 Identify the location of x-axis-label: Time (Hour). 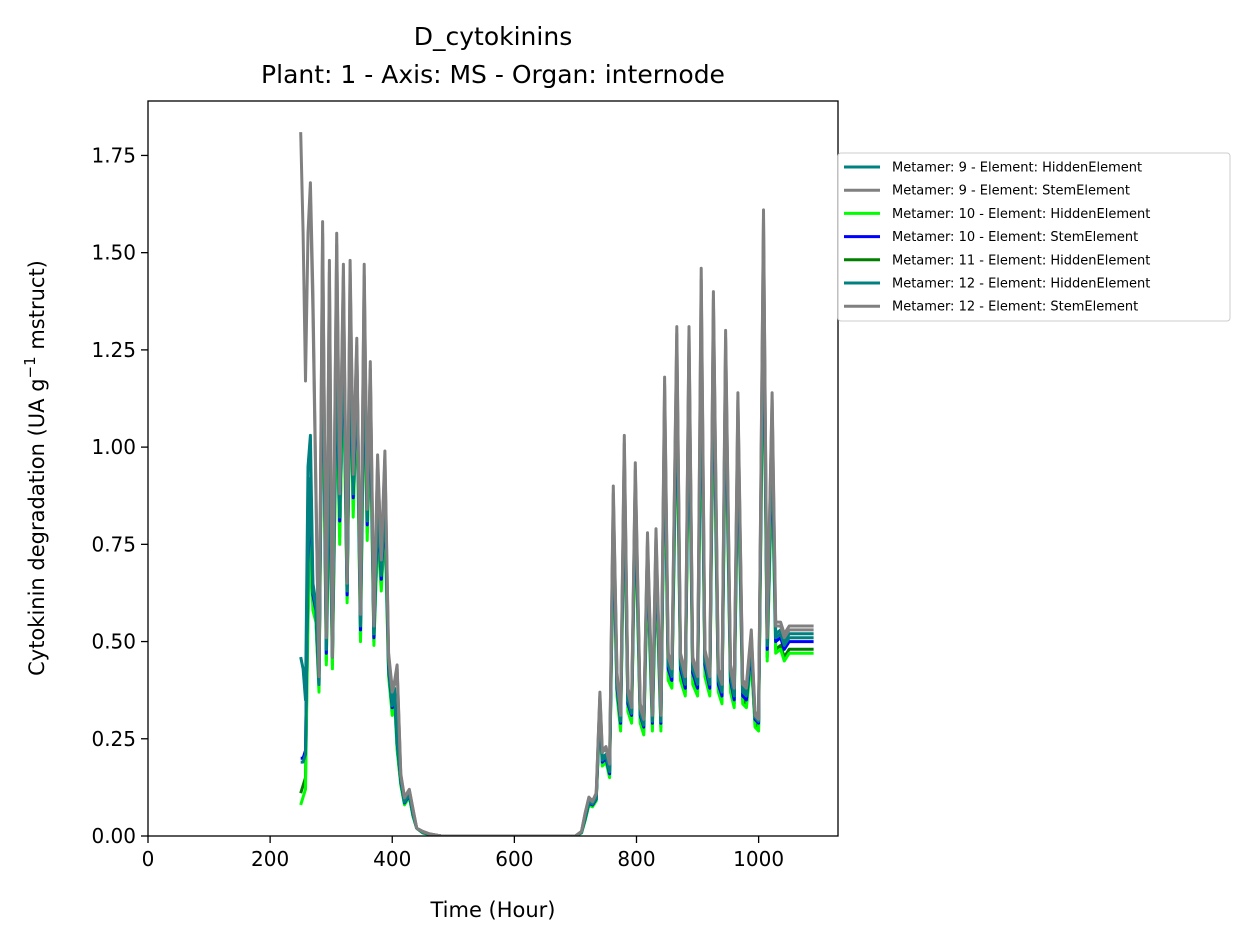
(492, 910).